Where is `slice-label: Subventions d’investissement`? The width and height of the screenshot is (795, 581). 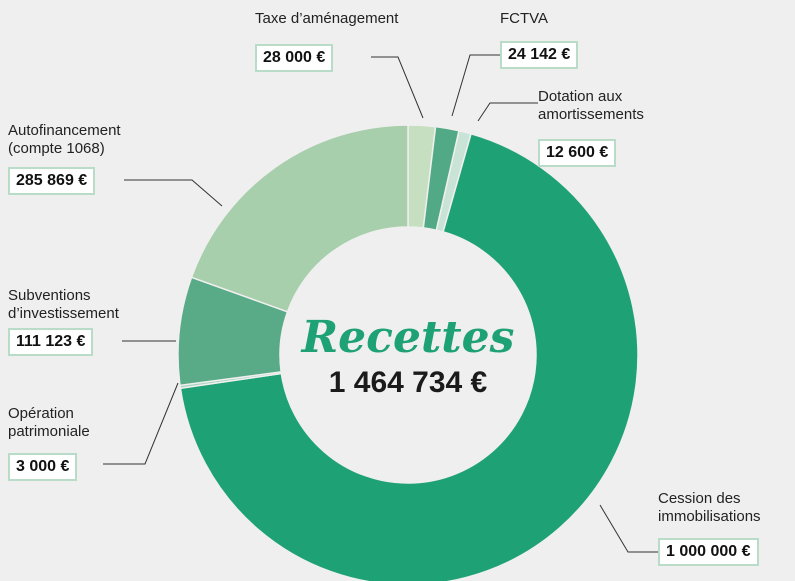 slice-label: Subventions d’investissement is located at coordinates (63, 304).